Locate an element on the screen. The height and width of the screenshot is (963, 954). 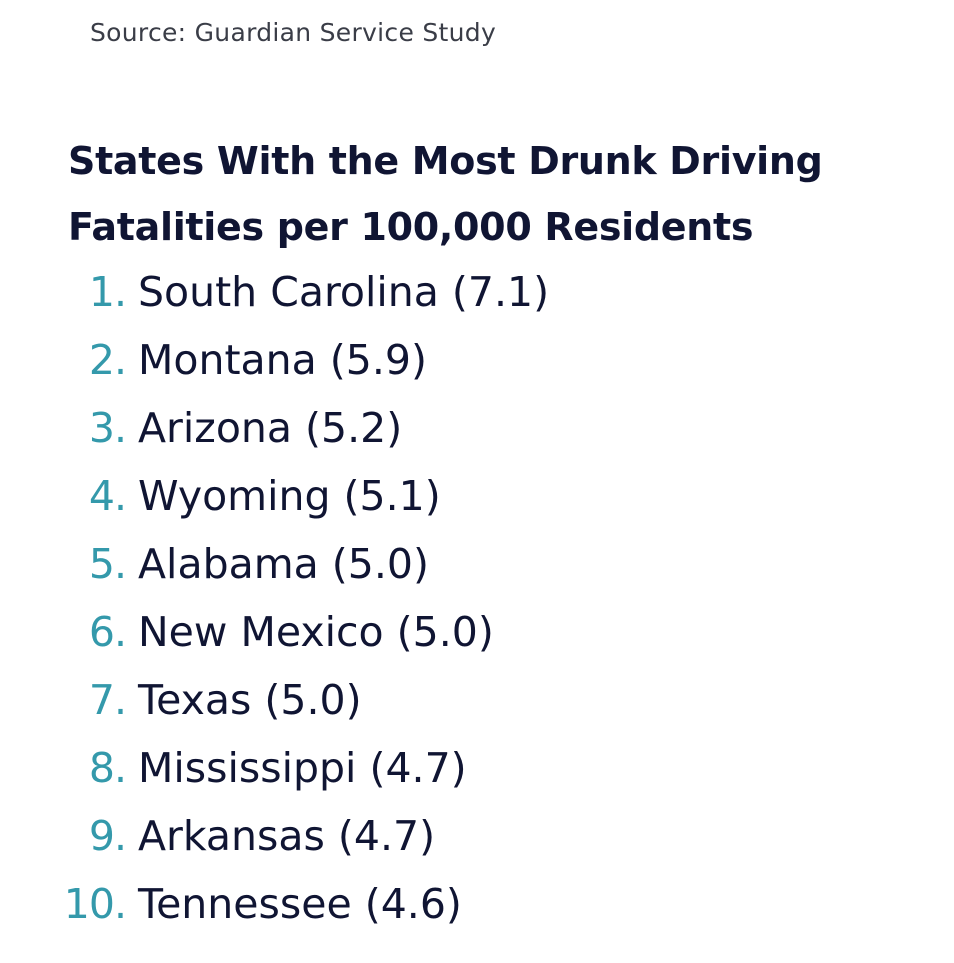
list-item: 6. New Mexico (5.0) is located at coordinates (477, 632).